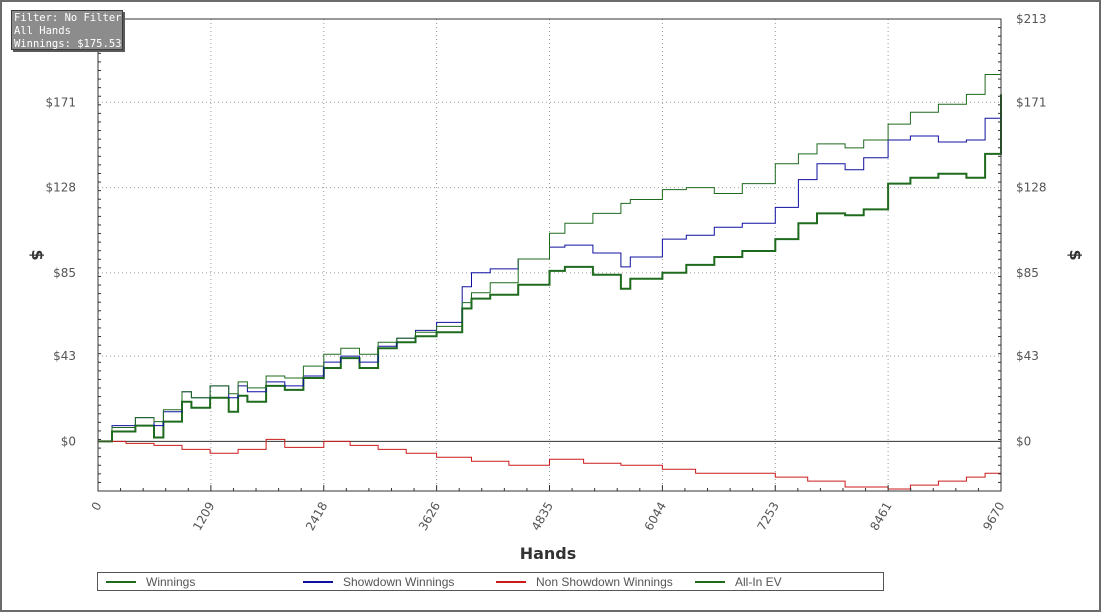  I want to click on y-tick-label-left: $171, so click(60, 102).